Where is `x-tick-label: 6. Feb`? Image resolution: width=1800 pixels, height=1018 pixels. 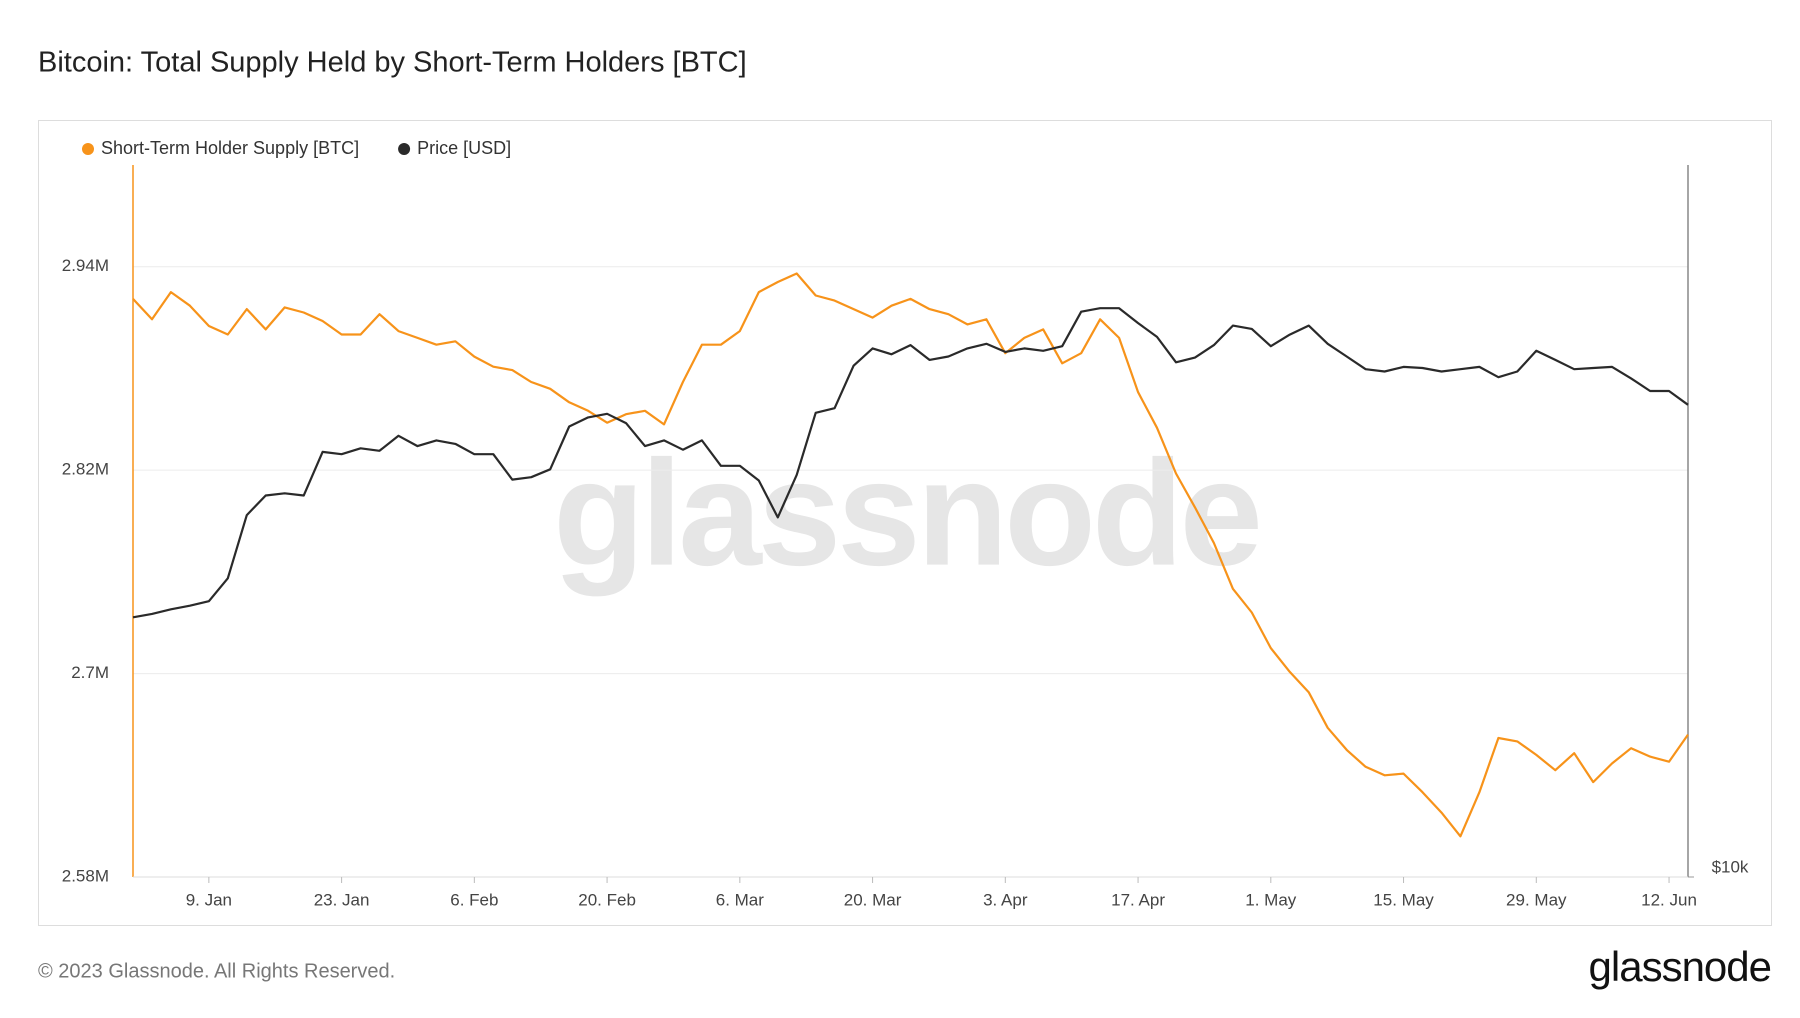 x-tick-label: 6. Feb is located at coordinates (474, 899).